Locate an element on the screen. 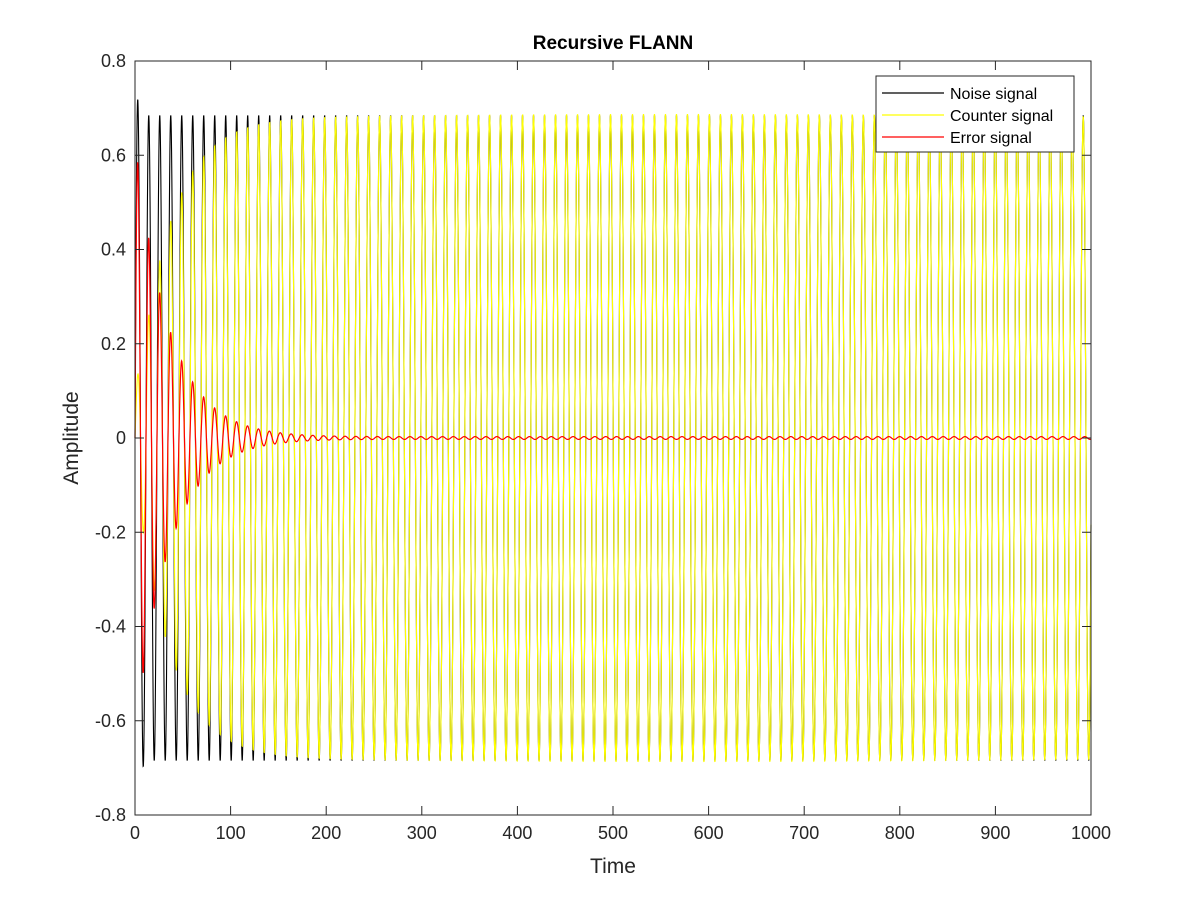  x-tick-label: 1000 is located at coordinates (1091, 833).